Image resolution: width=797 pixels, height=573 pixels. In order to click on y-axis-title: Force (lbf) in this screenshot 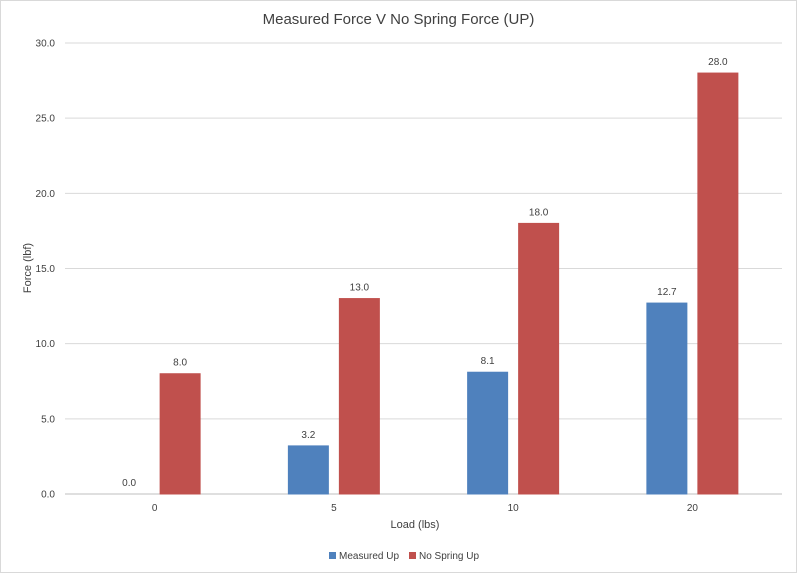, I will do `click(28, 268)`.